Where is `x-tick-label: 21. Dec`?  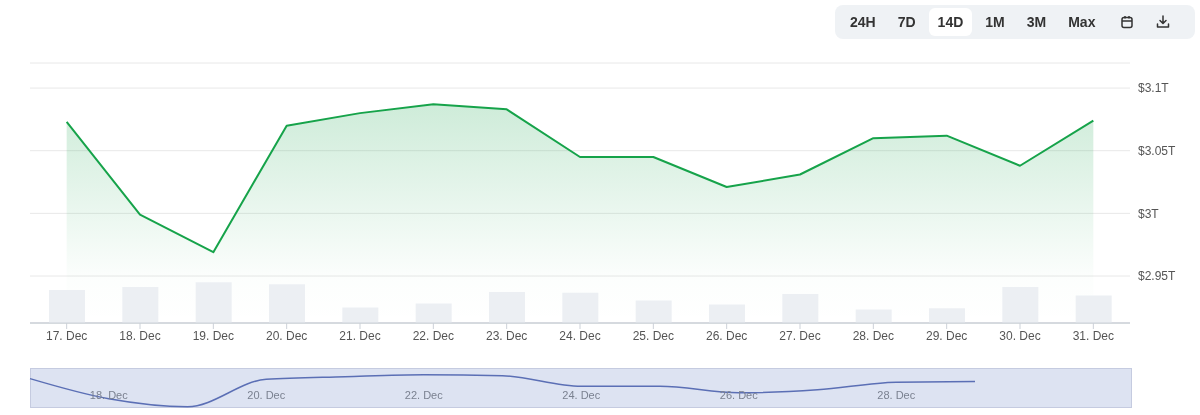
x-tick-label: 21. Dec is located at coordinates (360, 335).